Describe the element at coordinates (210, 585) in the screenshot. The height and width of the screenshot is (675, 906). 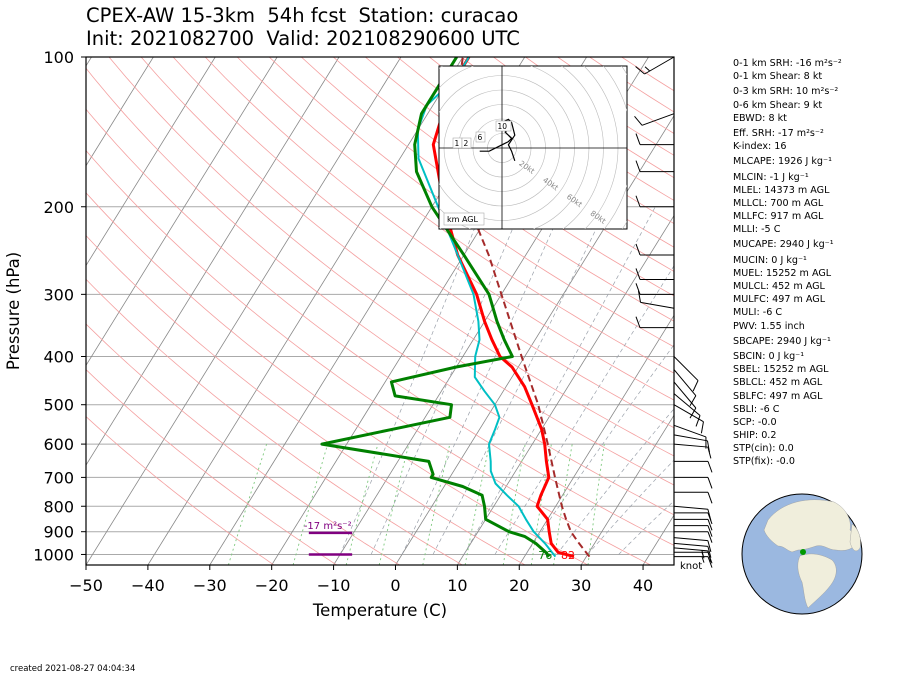
I see `x-tick-label: −30` at that location.